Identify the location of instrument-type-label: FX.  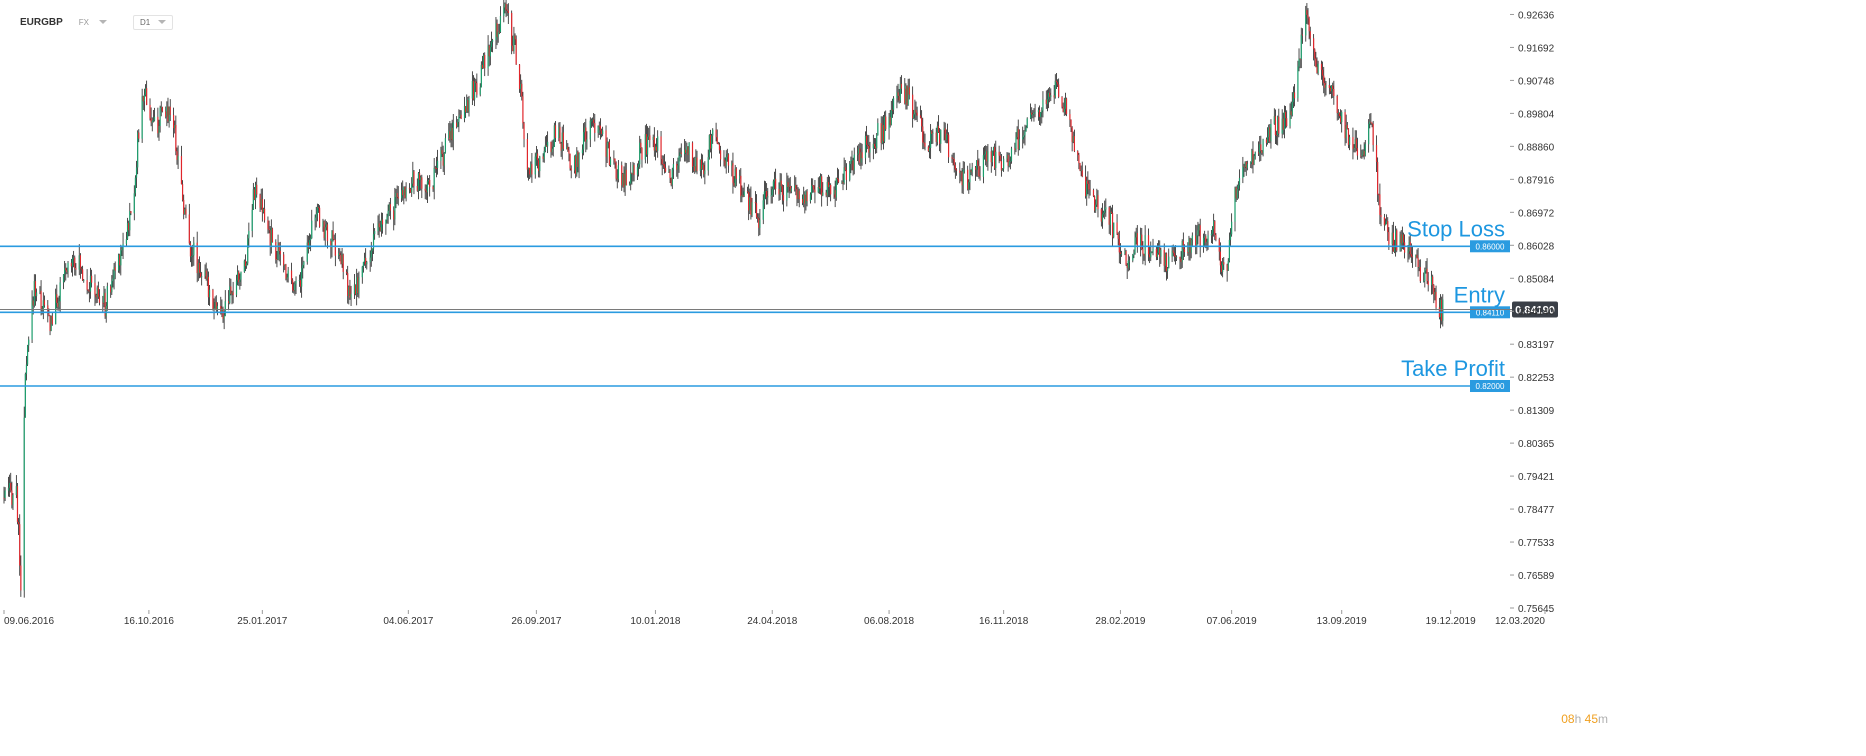
(84, 22).